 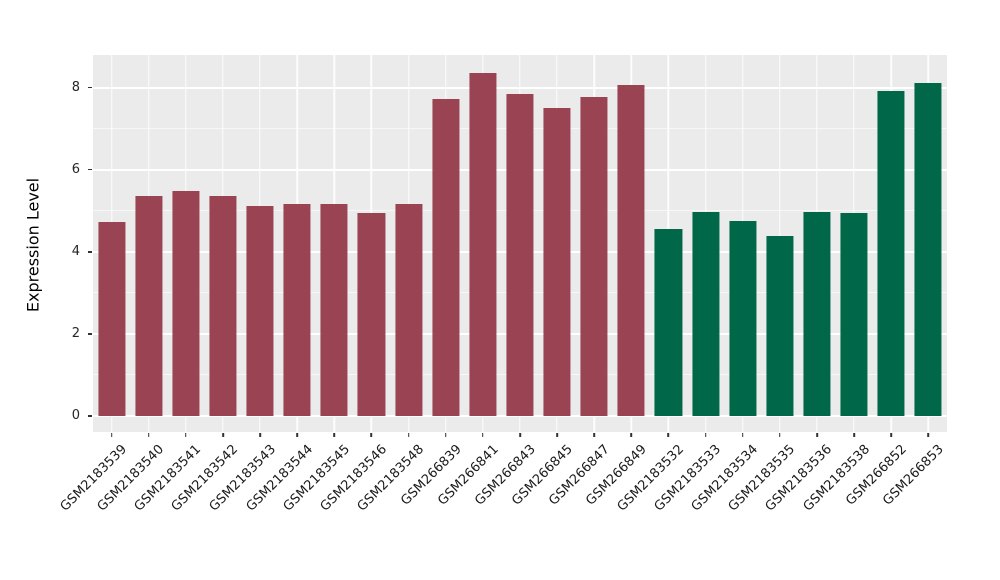 What do you see at coordinates (131, 504) in the screenshot?
I see `x-slot: GSM2183540` at bounding box center [131, 504].